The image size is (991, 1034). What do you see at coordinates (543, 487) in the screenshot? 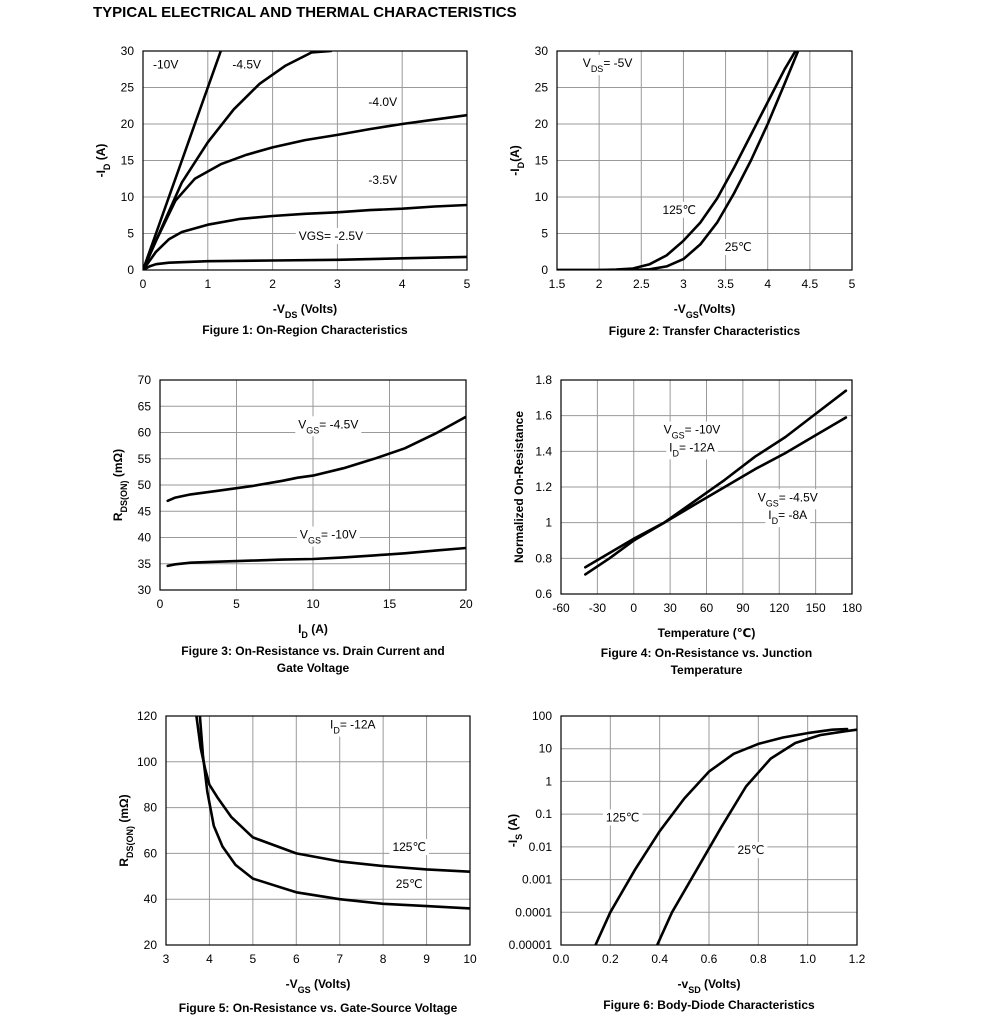
I see `y-tick-label: 1.2` at bounding box center [543, 487].